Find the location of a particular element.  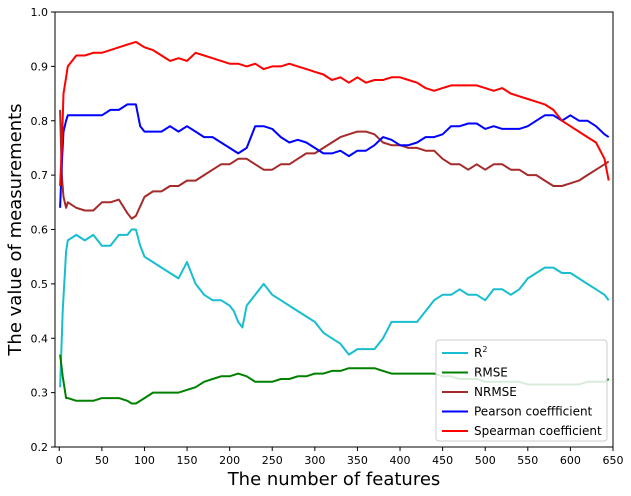

y-axis-title: The value of measurements is located at coordinates (15, 229).